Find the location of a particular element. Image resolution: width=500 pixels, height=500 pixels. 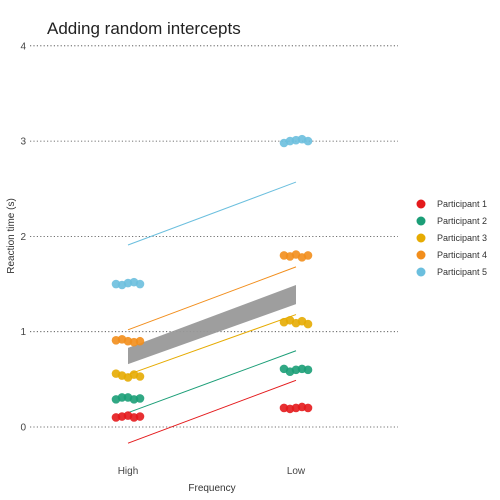

legend-label-participant-1: Participant 1 is located at coordinates (462, 204).